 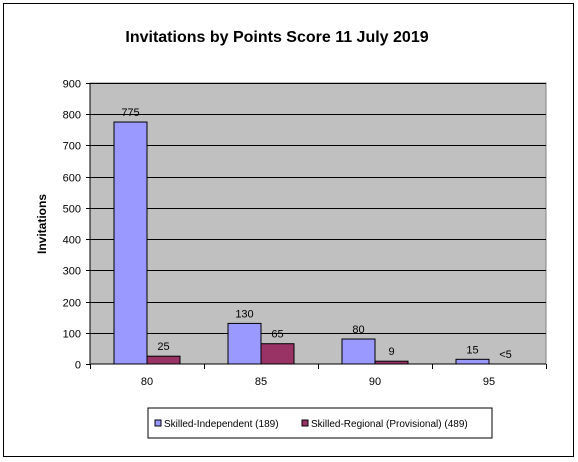 What do you see at coordinates (221, 424) in the screenshot?
I see `legend-label-series-1: Skilled-Independent (189)` at bounding box center [221, 424].